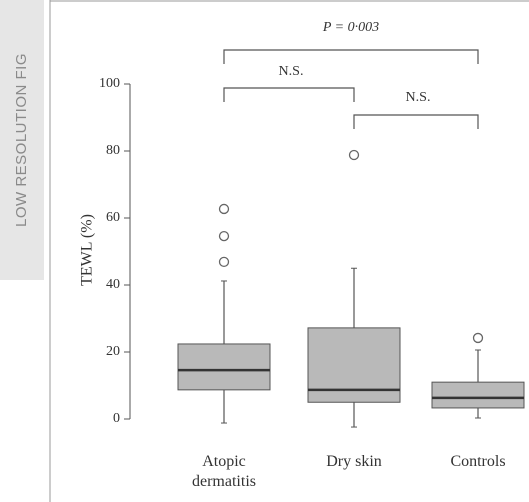  I want to click on y-tick-label: 0, so click(116, 418).